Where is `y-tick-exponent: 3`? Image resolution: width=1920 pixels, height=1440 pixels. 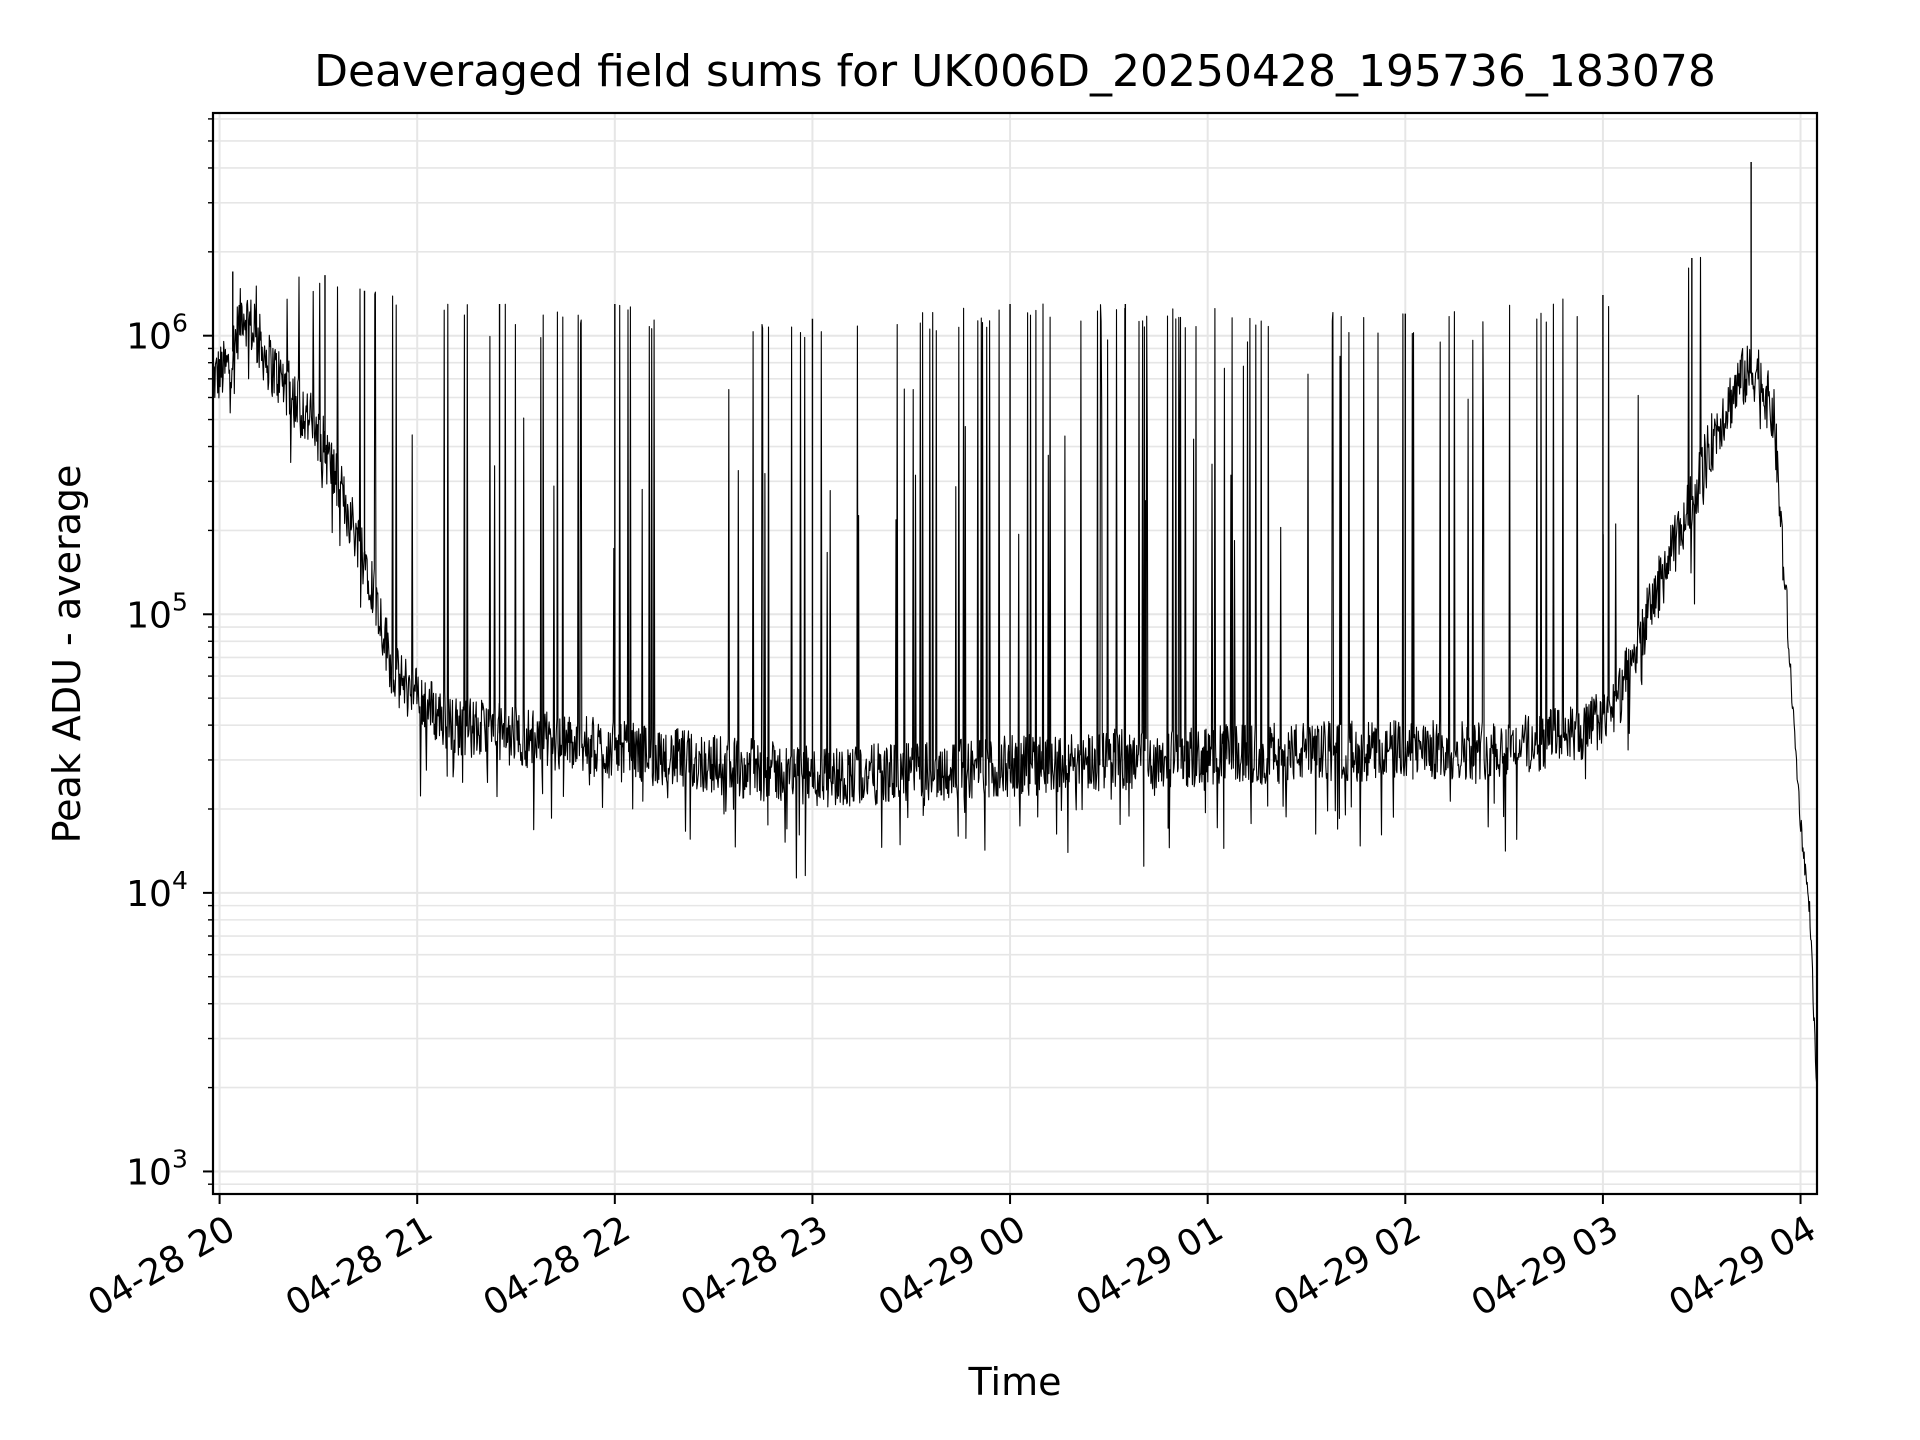 y-tick-exponent: 3 is located at coordinates (180, 1158).